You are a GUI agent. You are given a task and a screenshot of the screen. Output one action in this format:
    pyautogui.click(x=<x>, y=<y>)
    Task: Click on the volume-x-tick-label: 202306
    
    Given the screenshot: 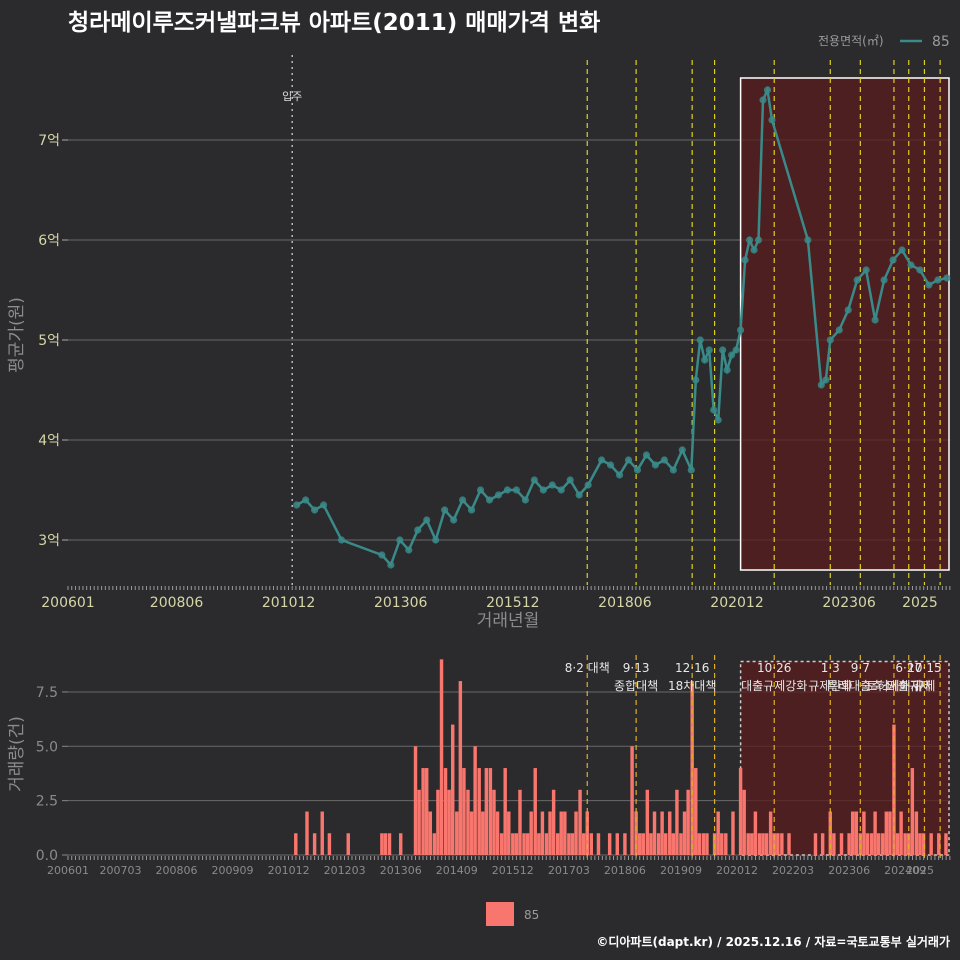 What is the action you would take?
    pyautogui.click(x=849, y=870)
    